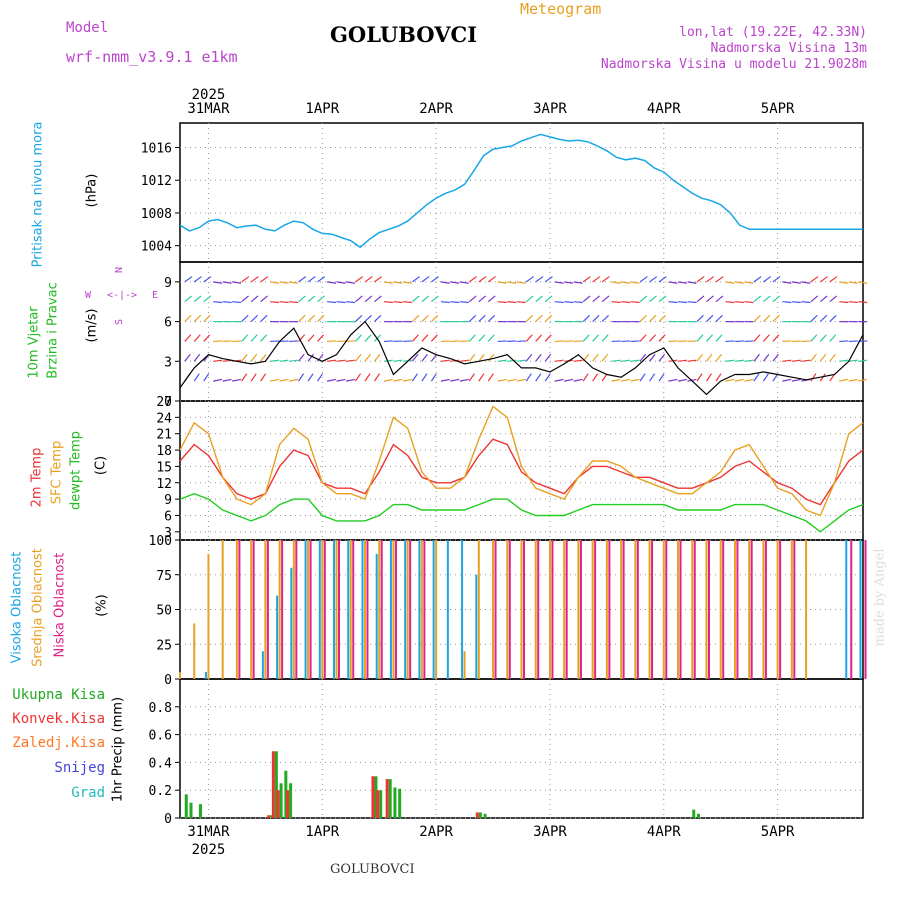 The height and width of the screenshot is (900, 900). What do you see at coordinates (404, 34) in the screenshot?
I see `page-title: GOLUBOVCI` at bounding box center [404, 34].